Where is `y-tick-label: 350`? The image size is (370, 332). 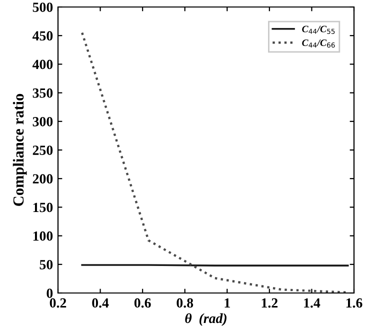 y-tick-label: 350 is located at coordinates (42, 93).